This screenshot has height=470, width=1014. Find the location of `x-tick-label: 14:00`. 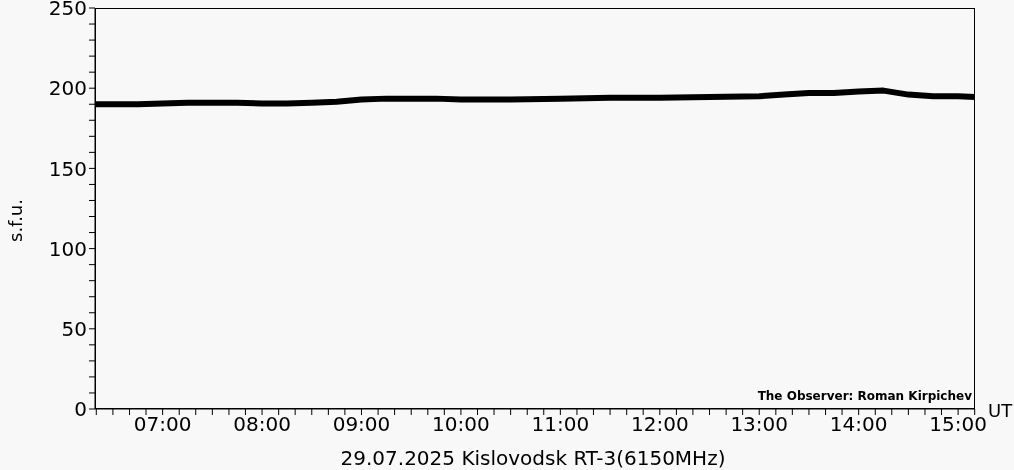

x-tick-label: 14:00 is located at coordinates (858, 424).